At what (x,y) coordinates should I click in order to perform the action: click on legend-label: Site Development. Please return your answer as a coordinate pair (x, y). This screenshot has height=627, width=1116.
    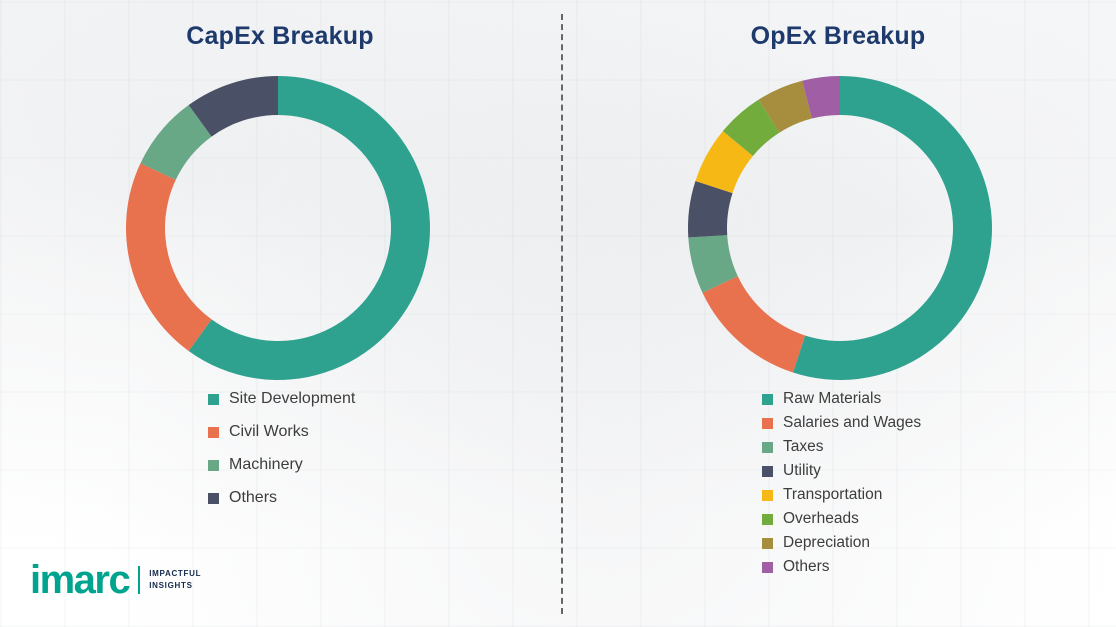
    Looking at the image, I should click on (292, 398).